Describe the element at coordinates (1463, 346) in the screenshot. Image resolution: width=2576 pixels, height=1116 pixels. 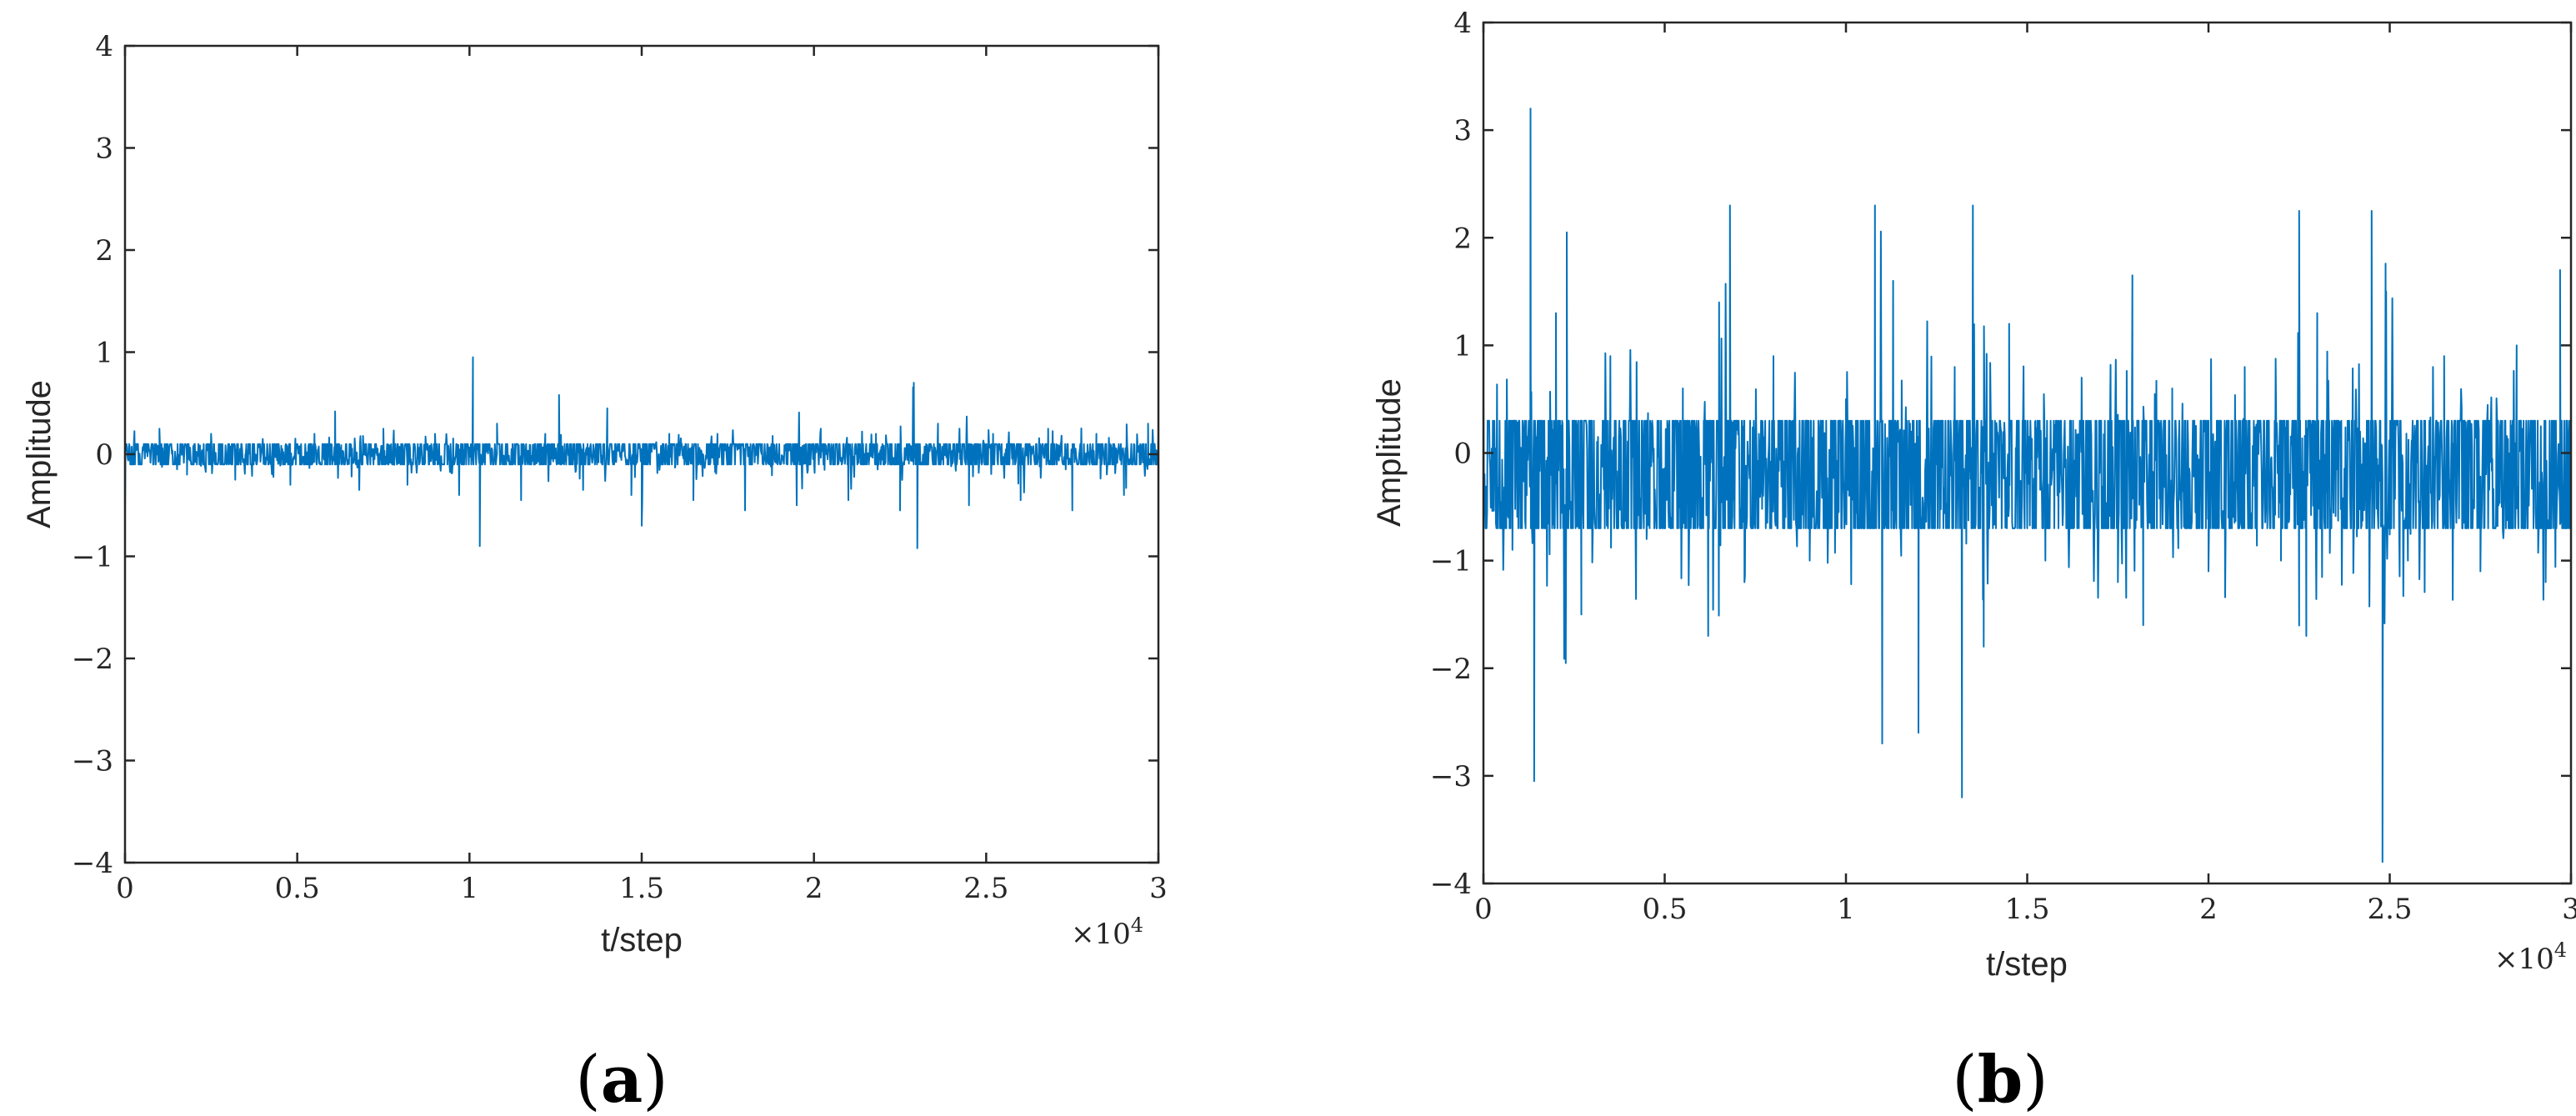
I see `y-tick-label-b-5: 1` at that location.